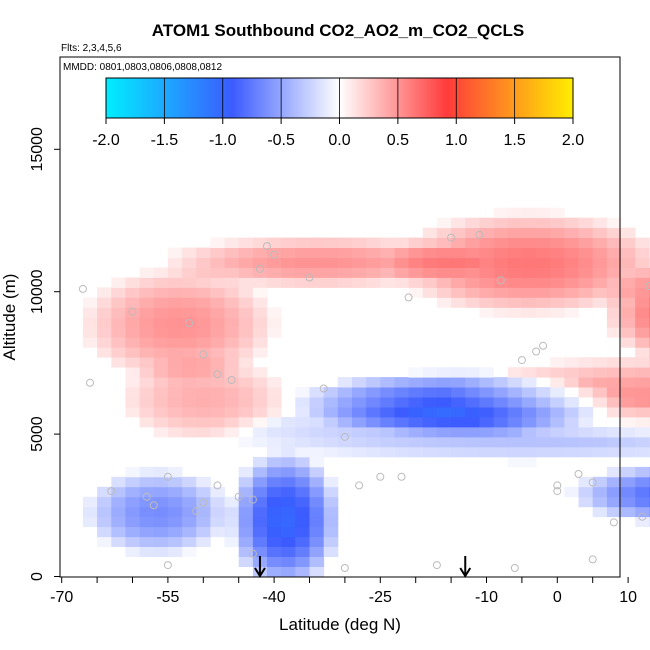 Image resolution: width=650 pixels, height=650 pixels. What do you see at coordinates (142, 67) in the screenshot?
I see `date-annotation: MMDD: 0801,0803,0806,0808,0812` at bounding box center [142, 67].